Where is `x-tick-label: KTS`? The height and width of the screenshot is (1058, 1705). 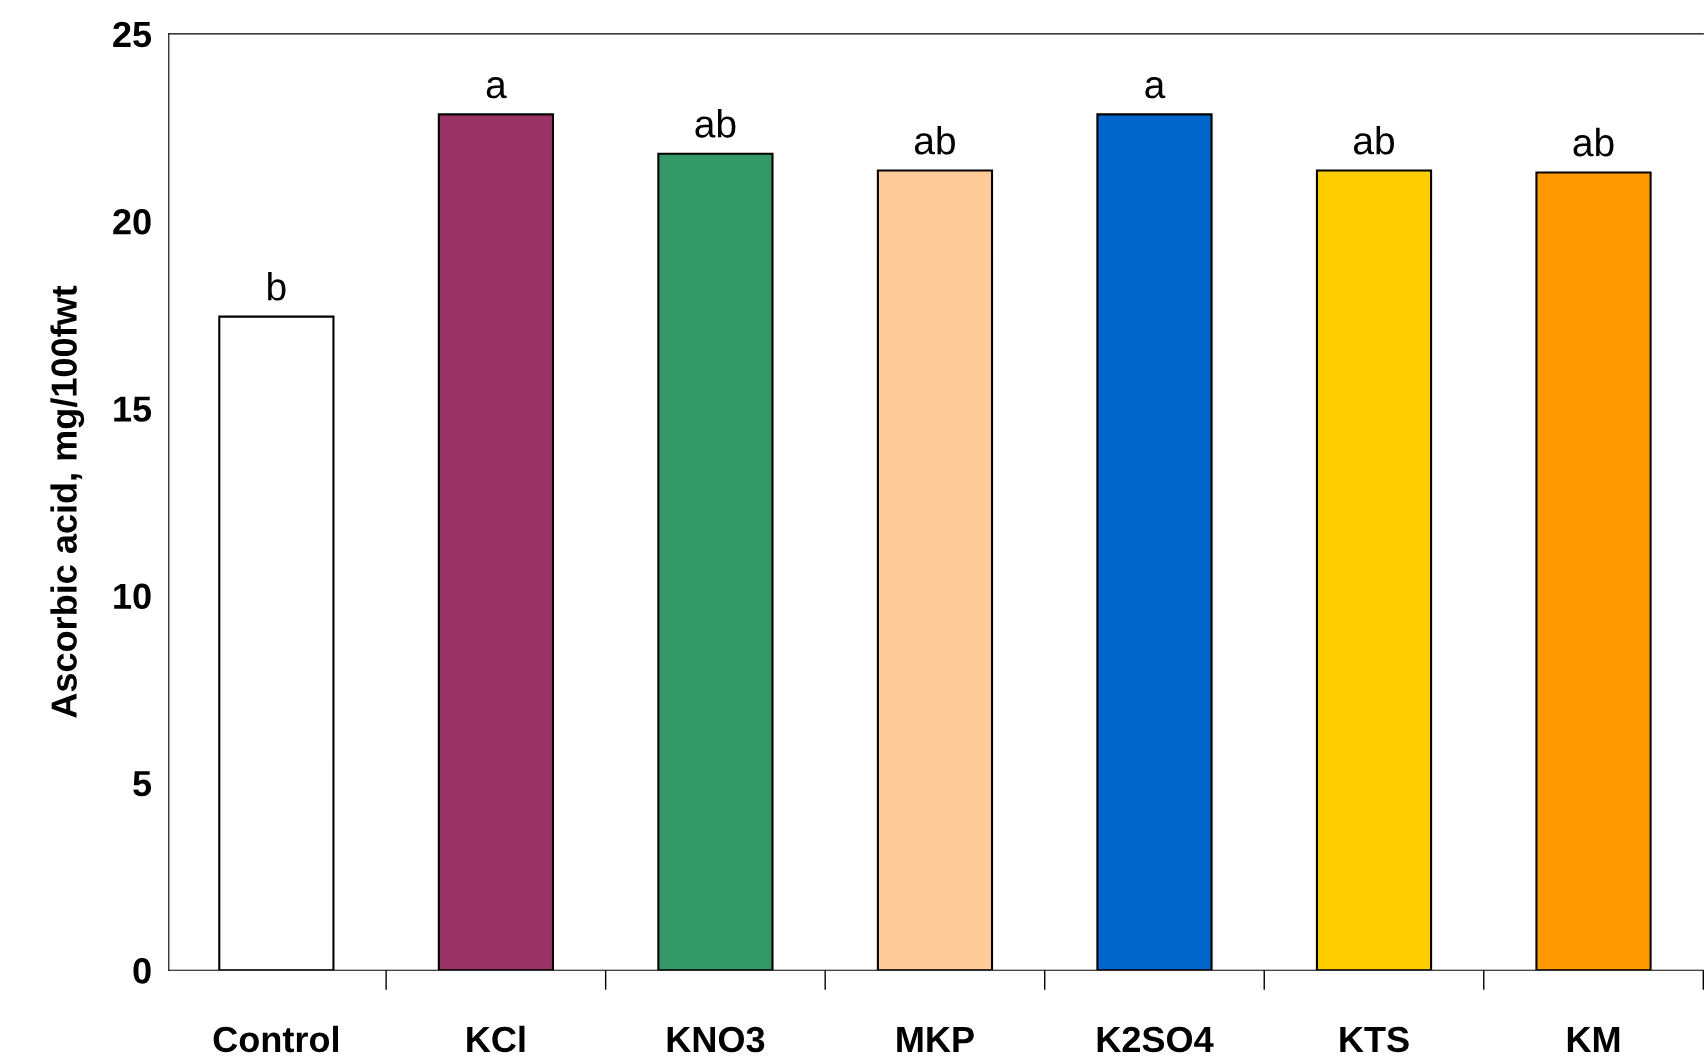 x-tick-label: KTS is located at coordinates (1374, 1039).